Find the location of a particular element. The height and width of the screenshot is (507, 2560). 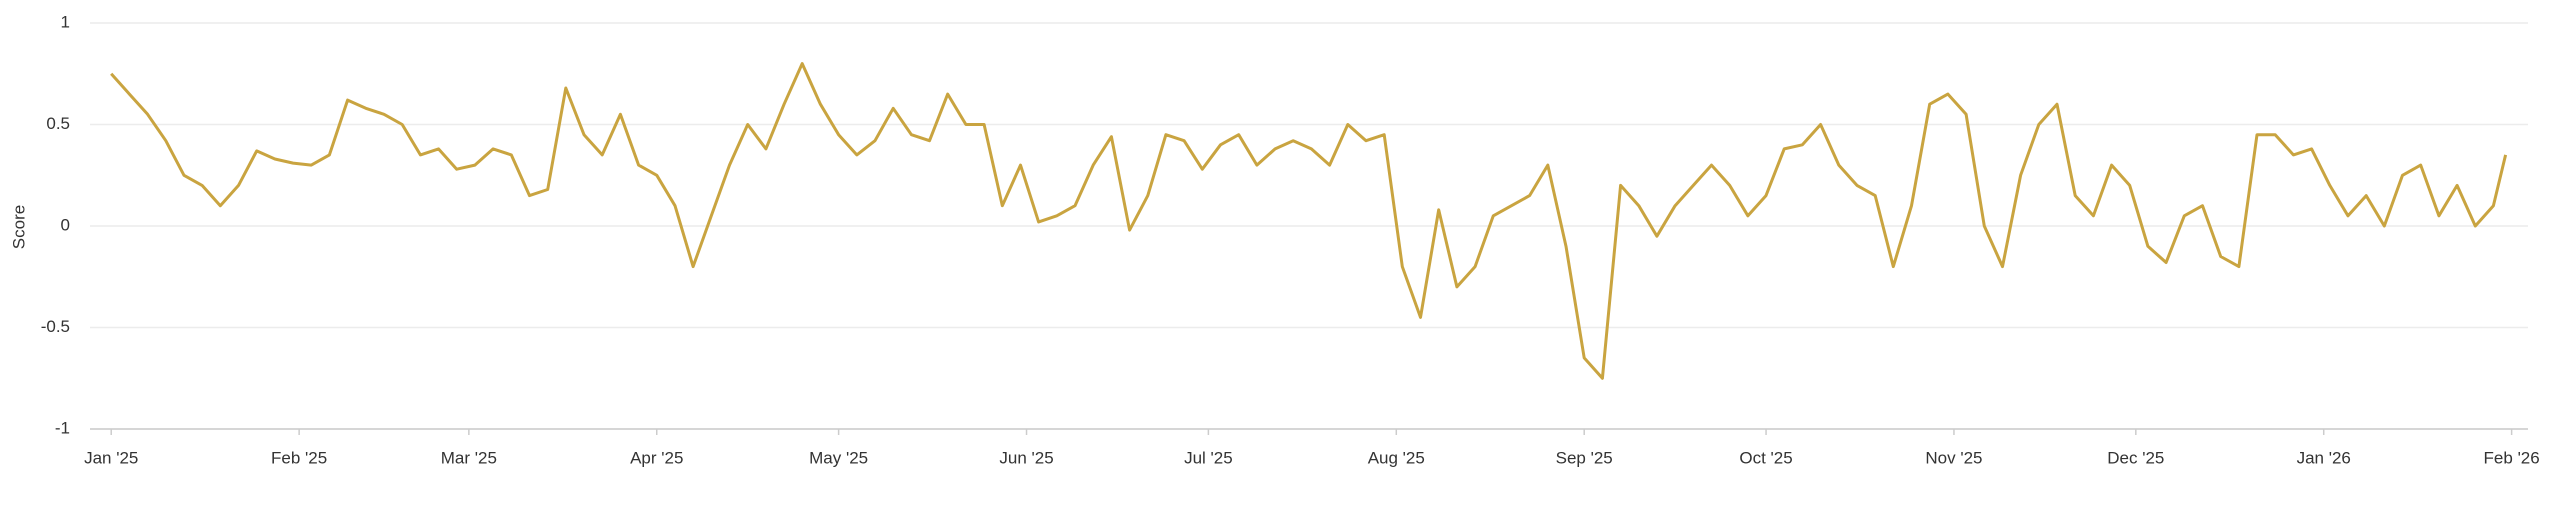

y-axis-label: Score is located at coordinates (18, 227).